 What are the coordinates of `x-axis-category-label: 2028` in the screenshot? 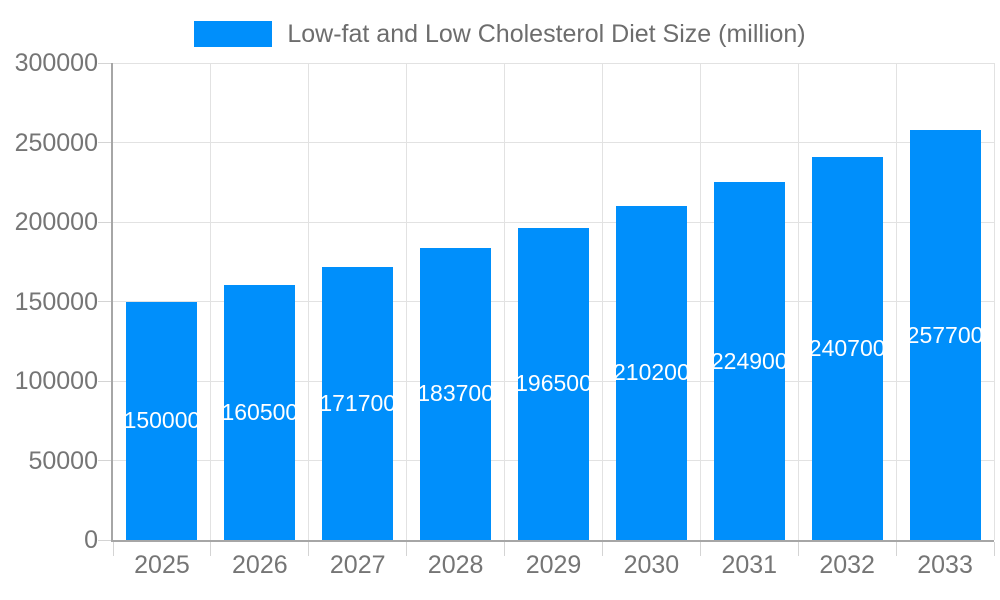 It's located at (455, 565).